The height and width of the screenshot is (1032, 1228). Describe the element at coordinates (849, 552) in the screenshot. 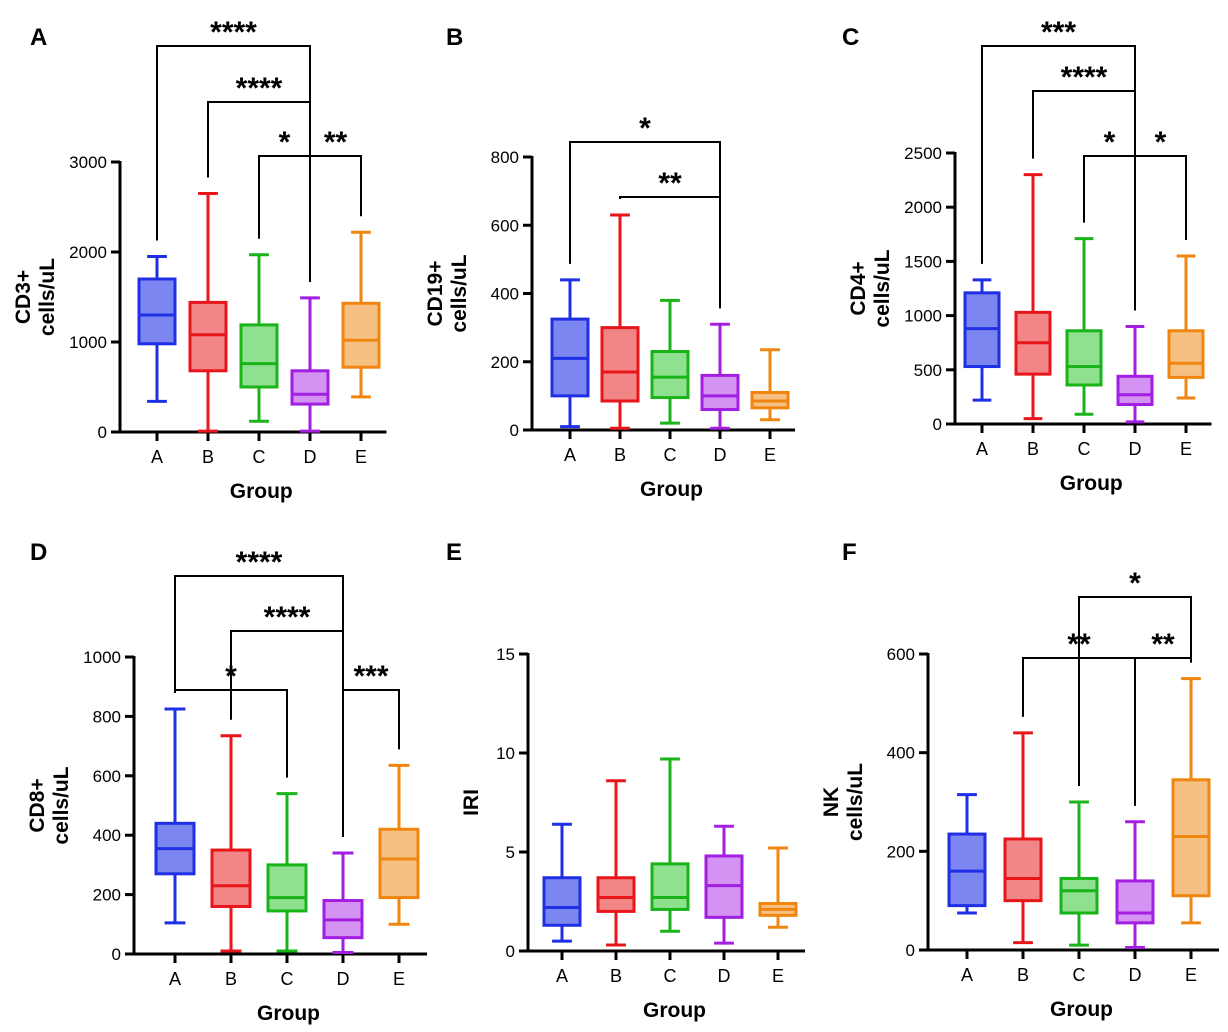

I see `panel-label-F: F` at that location.